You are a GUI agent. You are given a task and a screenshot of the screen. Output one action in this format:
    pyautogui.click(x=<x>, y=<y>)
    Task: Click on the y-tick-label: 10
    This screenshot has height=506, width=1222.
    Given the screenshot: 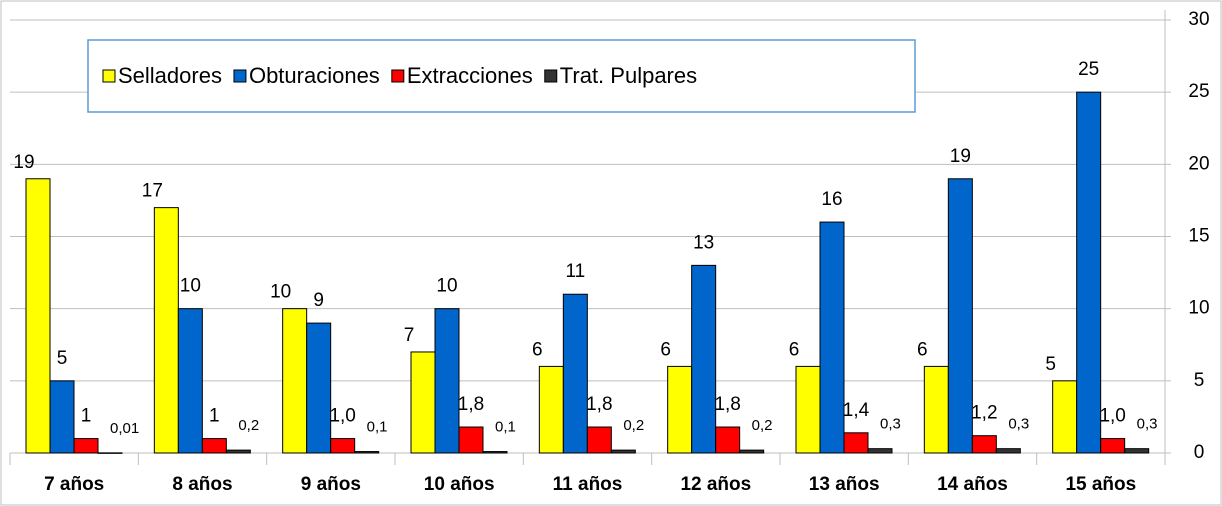 What is the action you would take?
    pyautogui.click(x=1198, y=308)
    